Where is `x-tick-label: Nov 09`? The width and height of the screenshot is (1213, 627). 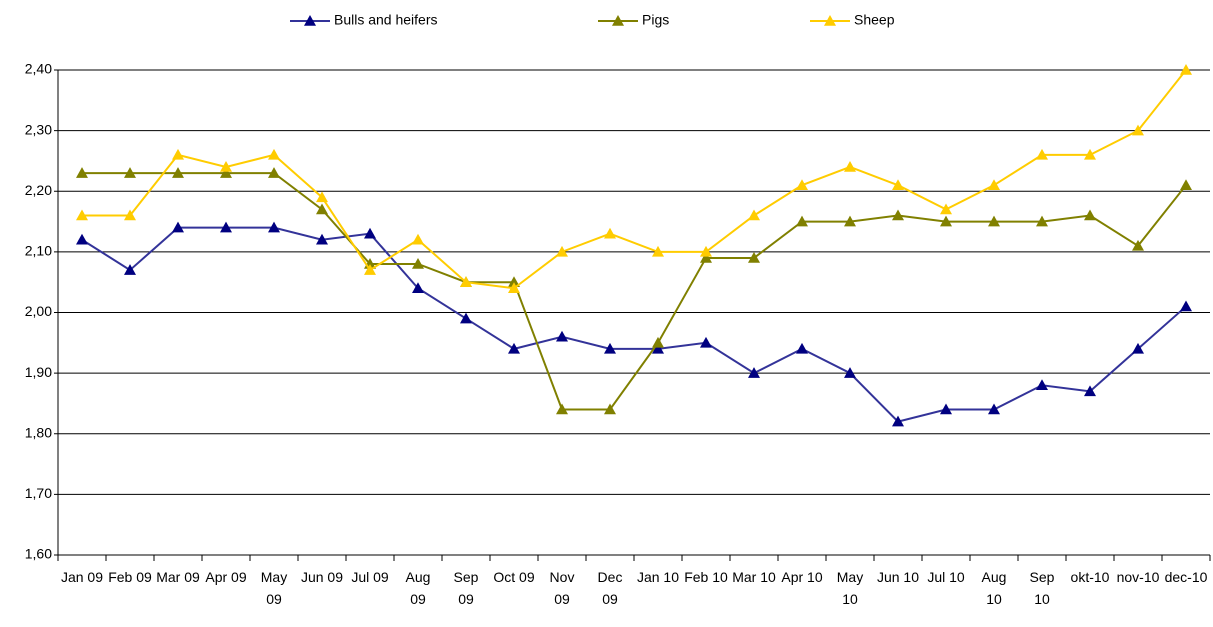 x-tick-label: Nov 09 is located at coordinates (562, 588).